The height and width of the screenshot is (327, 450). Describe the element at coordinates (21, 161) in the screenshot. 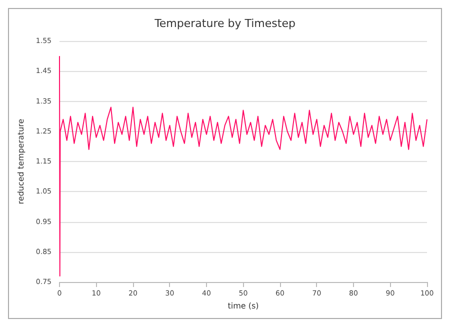

I see `y-axis-title: reduced temperature` at that location.